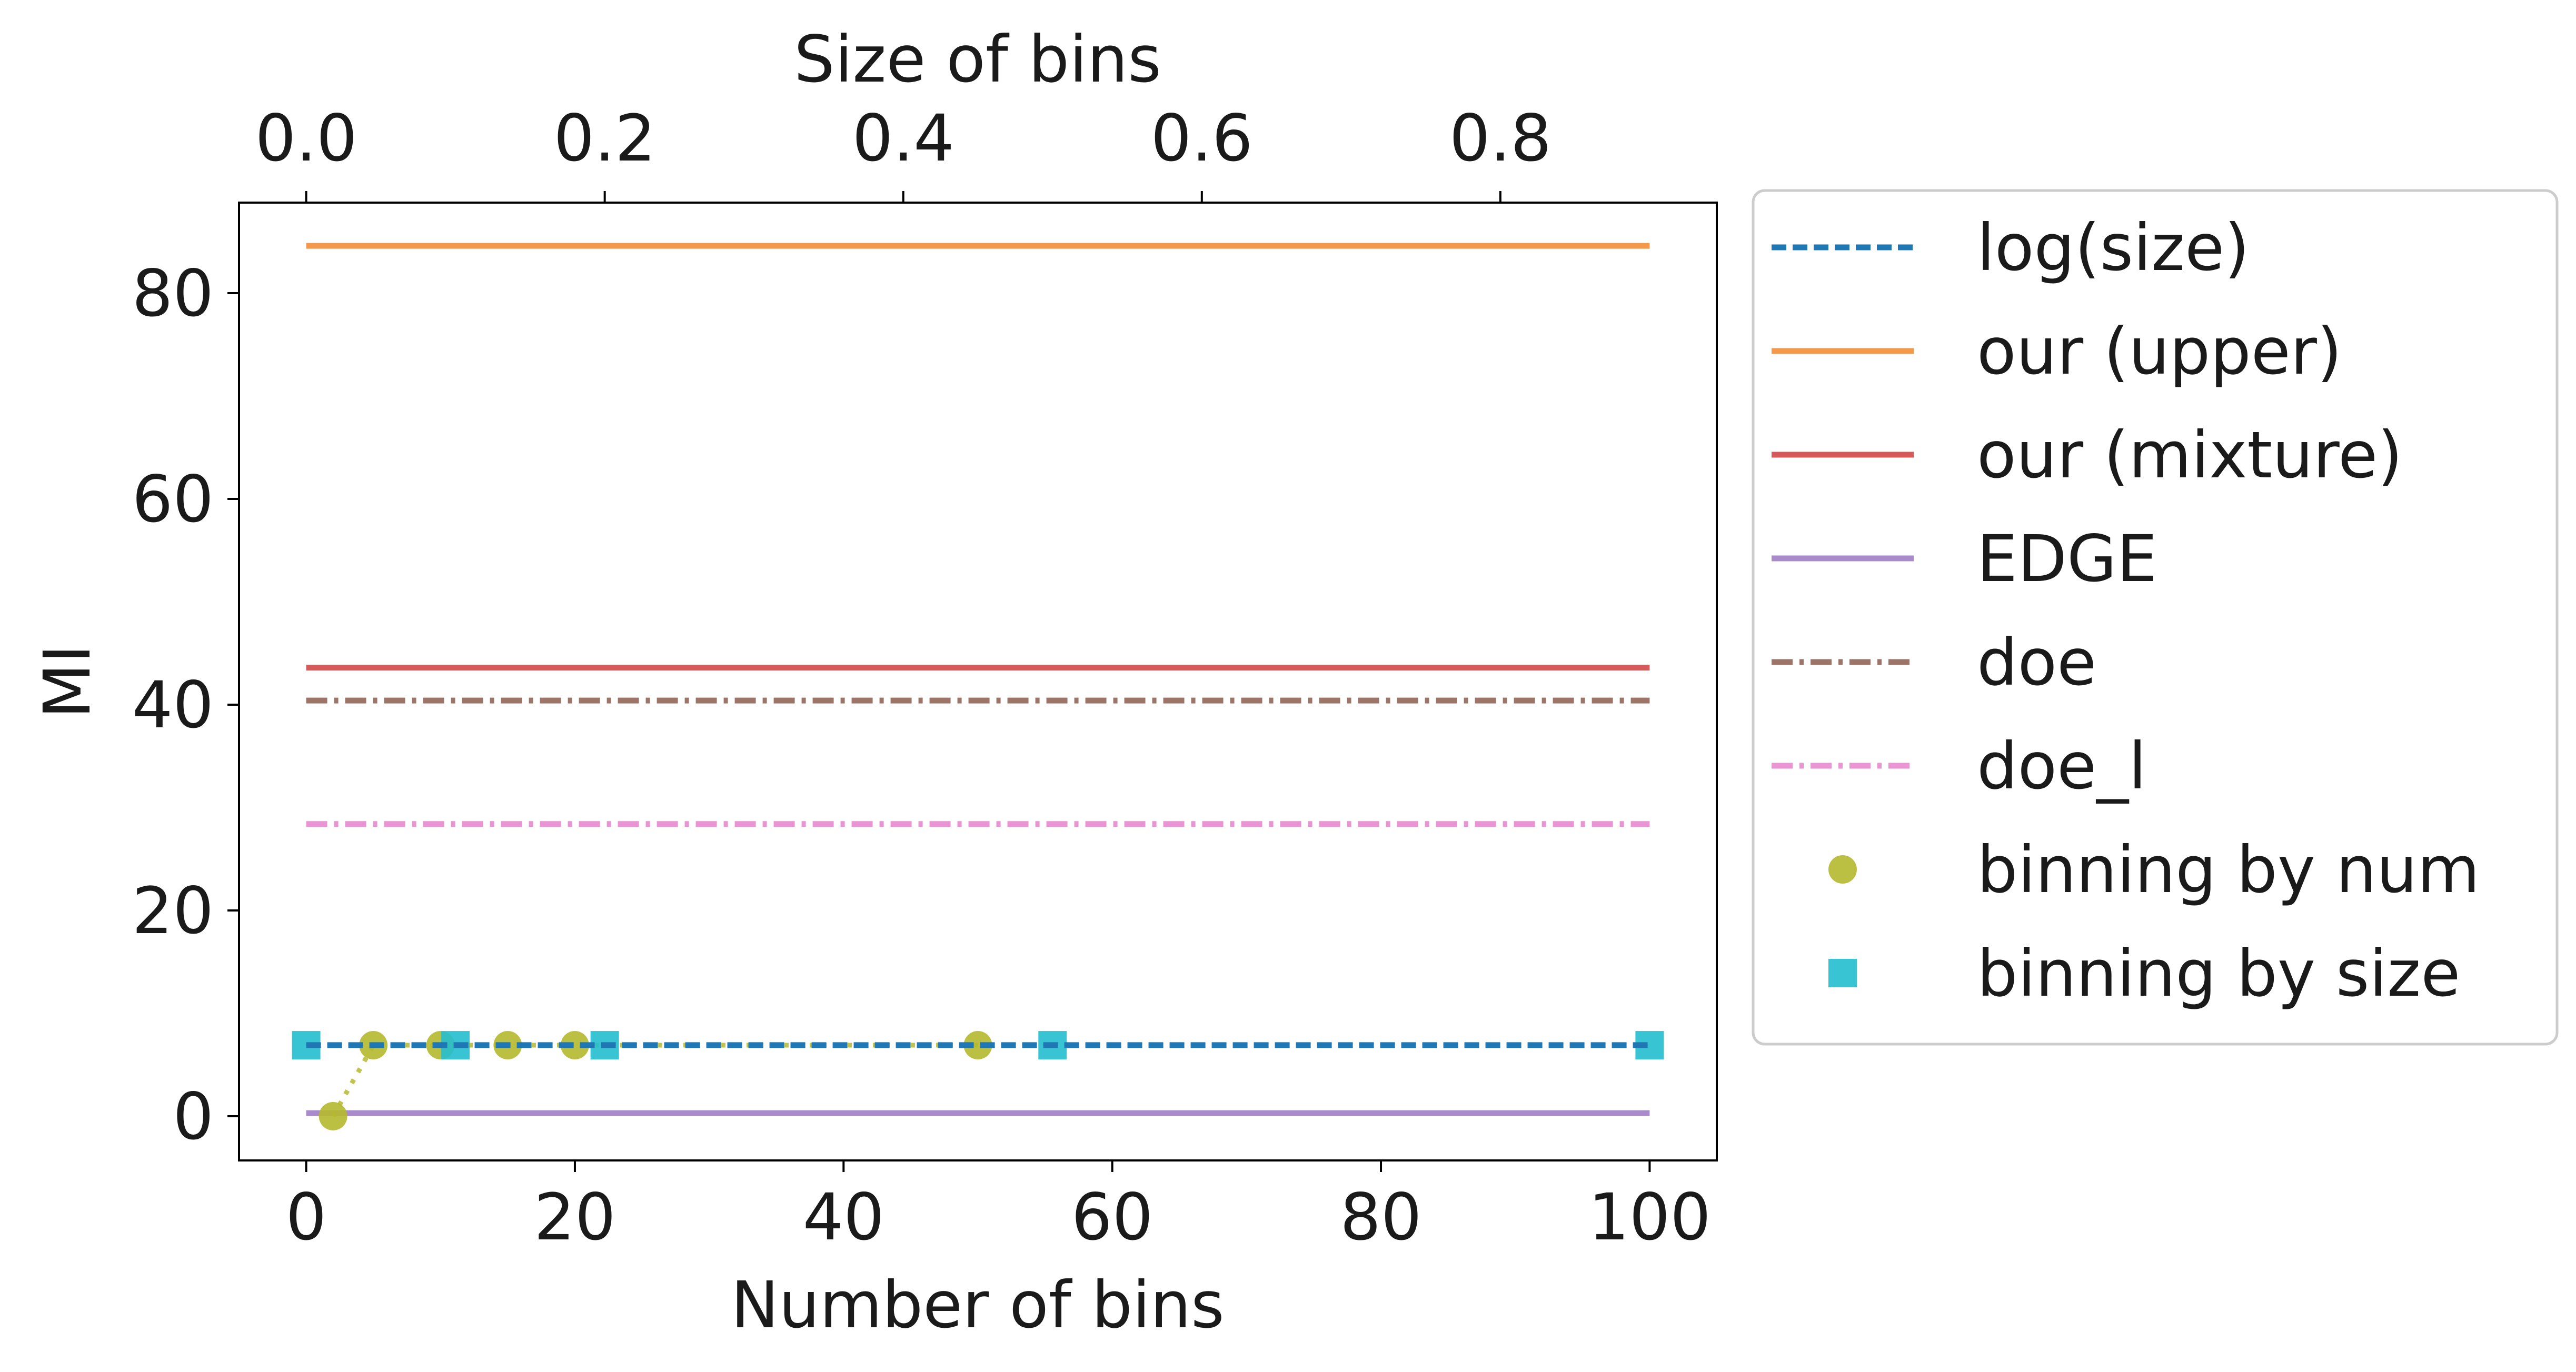  Describe the element at coordinates (68, 681) in the screenshot. I see `y-axis-label: MI` at that location.